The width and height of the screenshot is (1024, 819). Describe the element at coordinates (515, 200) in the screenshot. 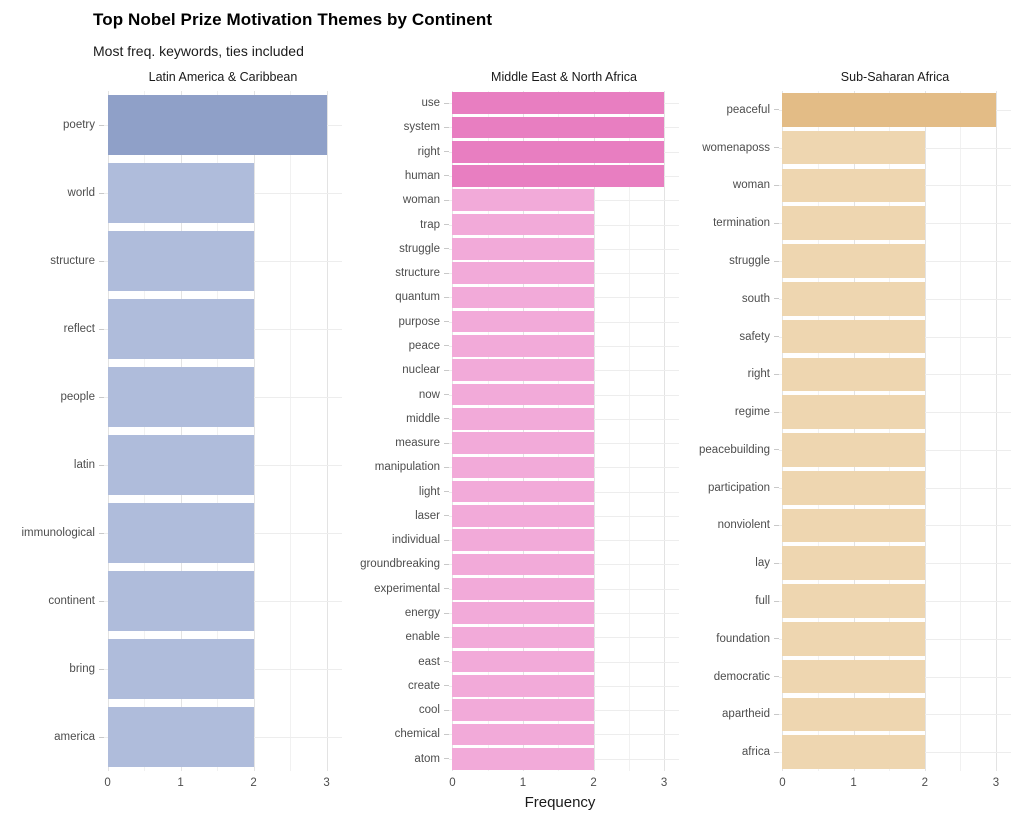

I see `bar-row: woman` at that location.